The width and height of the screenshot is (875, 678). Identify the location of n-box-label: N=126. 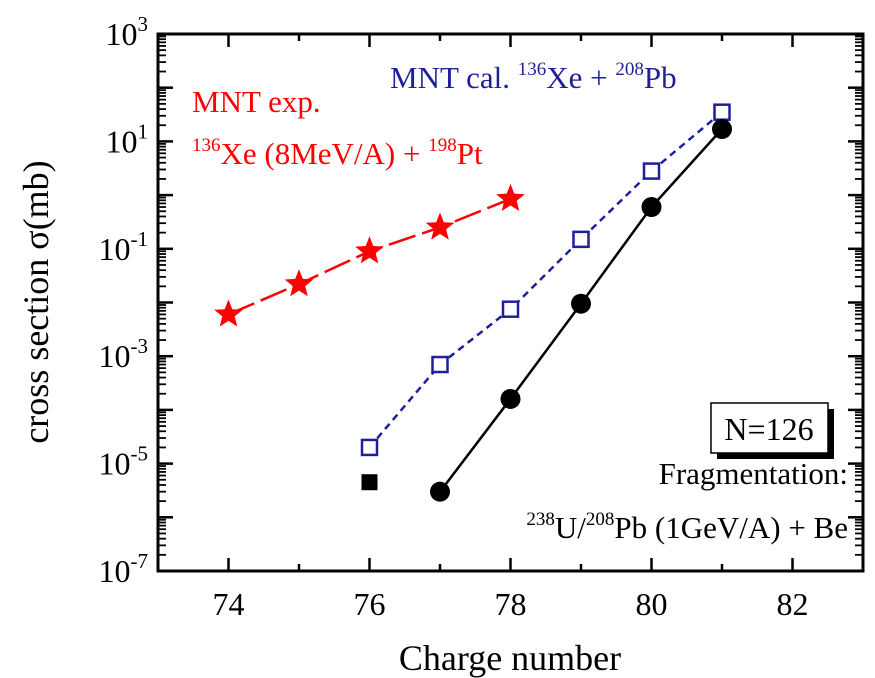
(768, 429).